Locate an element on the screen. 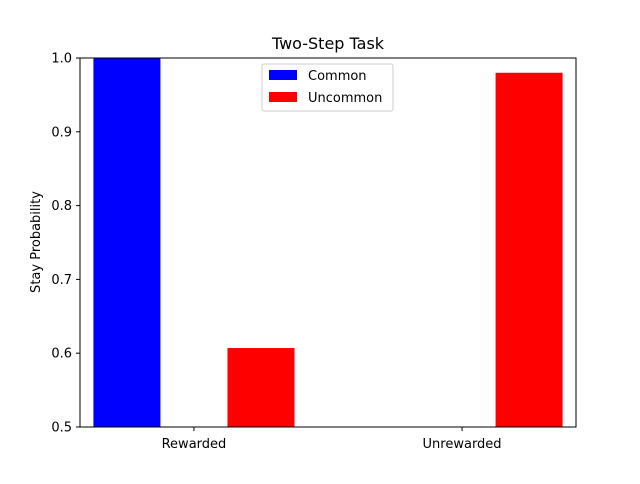 The height and width of the screenshot is (484, 640). y-tick-label: 0.8 is located at coordinates (61, 206).